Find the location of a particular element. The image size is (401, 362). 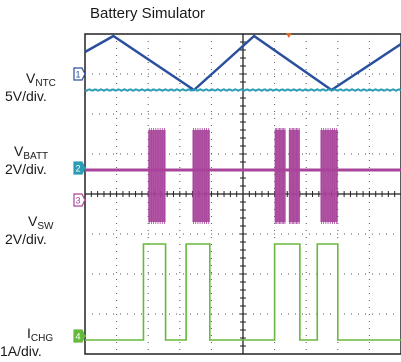

chart-title: Battery Simulator is located at coordinates (148, 13).